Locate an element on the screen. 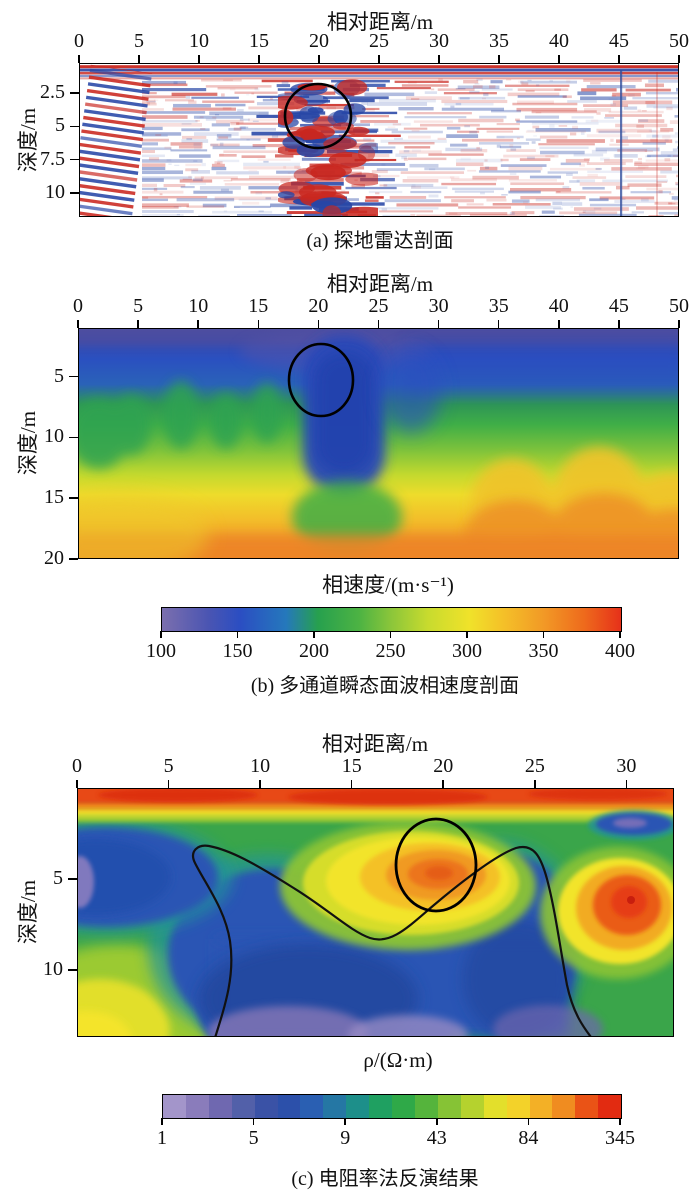 The image size is (700, 1198). colorbar-tick-label: 400 is located at coordinates (620, 651).